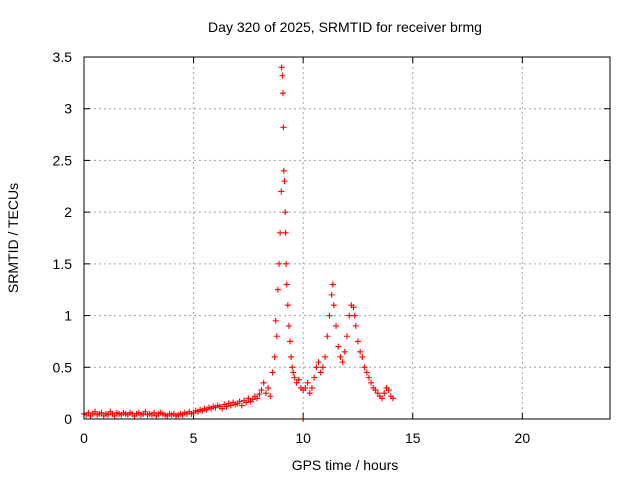 This screenshot has width=640, height=480. I want to click on x-tick-label: 0, so click(84, 438).